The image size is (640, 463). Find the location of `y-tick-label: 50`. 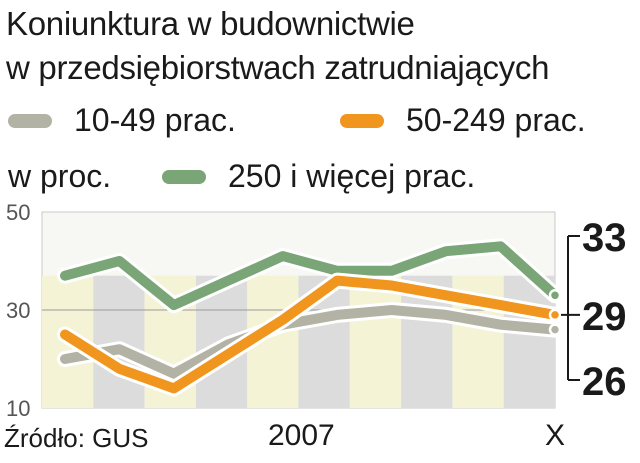

y-tick-label: 50 is located at coordinates (18, 212).